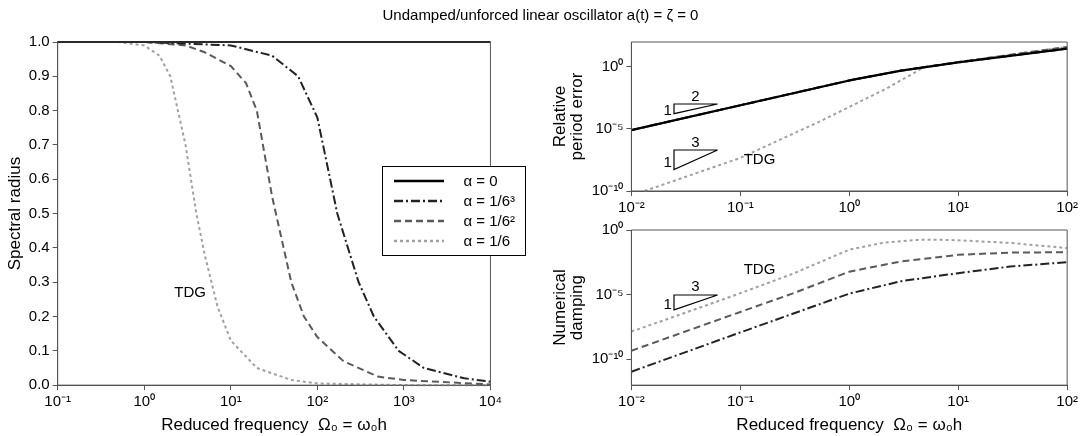 This screenshot has width=1081, height=436. Describe the element at coordinates (568, 116) in the screenshot. I see `y-axis-title: Relative period error` at that location.